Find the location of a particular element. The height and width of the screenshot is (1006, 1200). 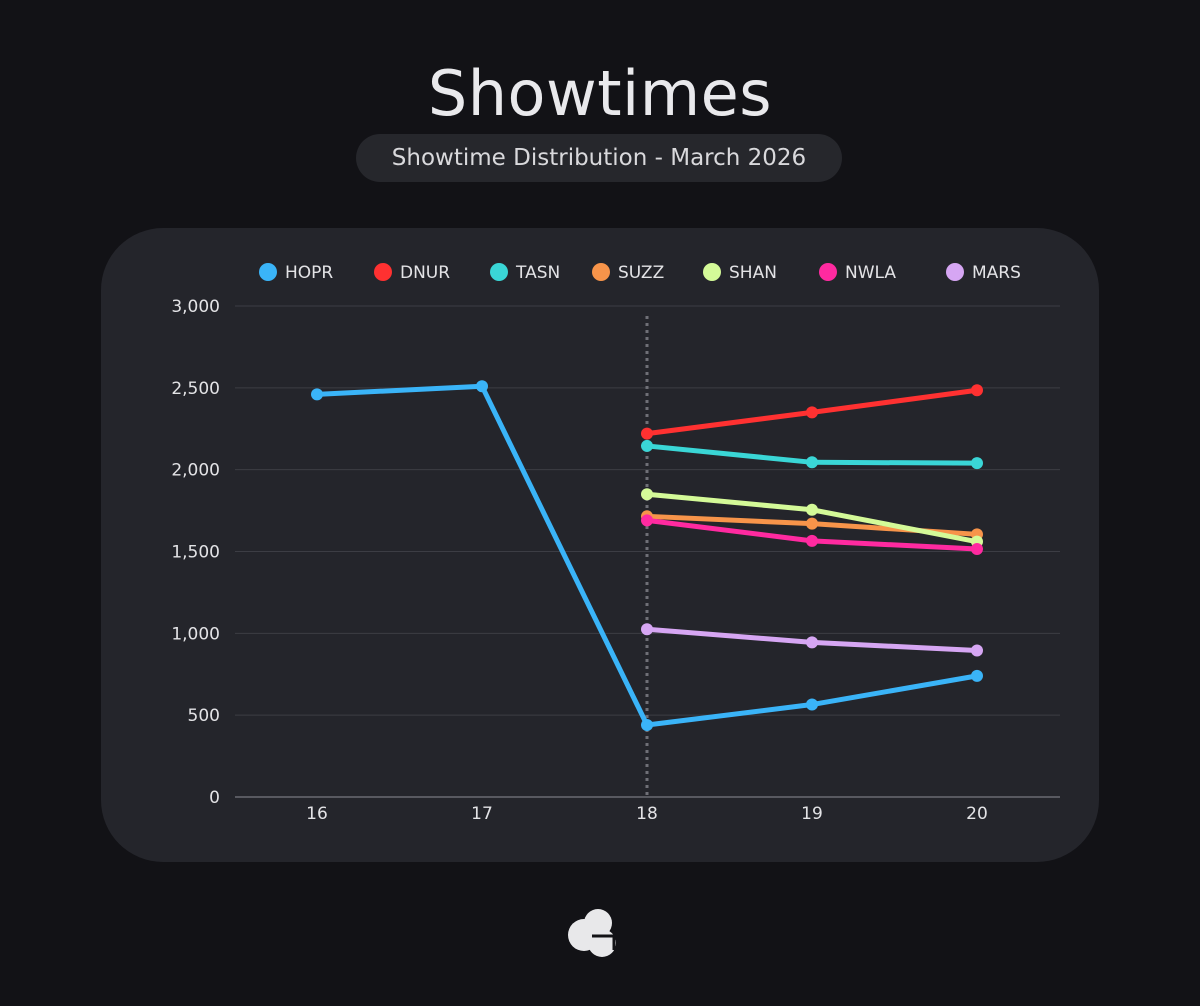

legend-swatch-nwla is located at coordinates (828, 272).